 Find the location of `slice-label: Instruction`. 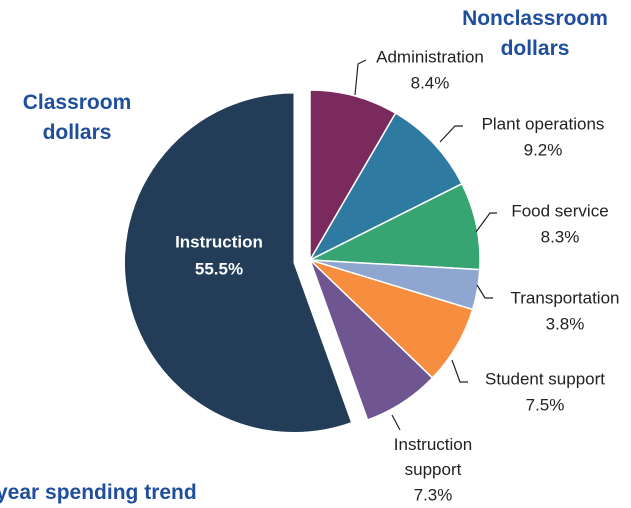

slice-label: Instruction is located at coordinates (219, 241).